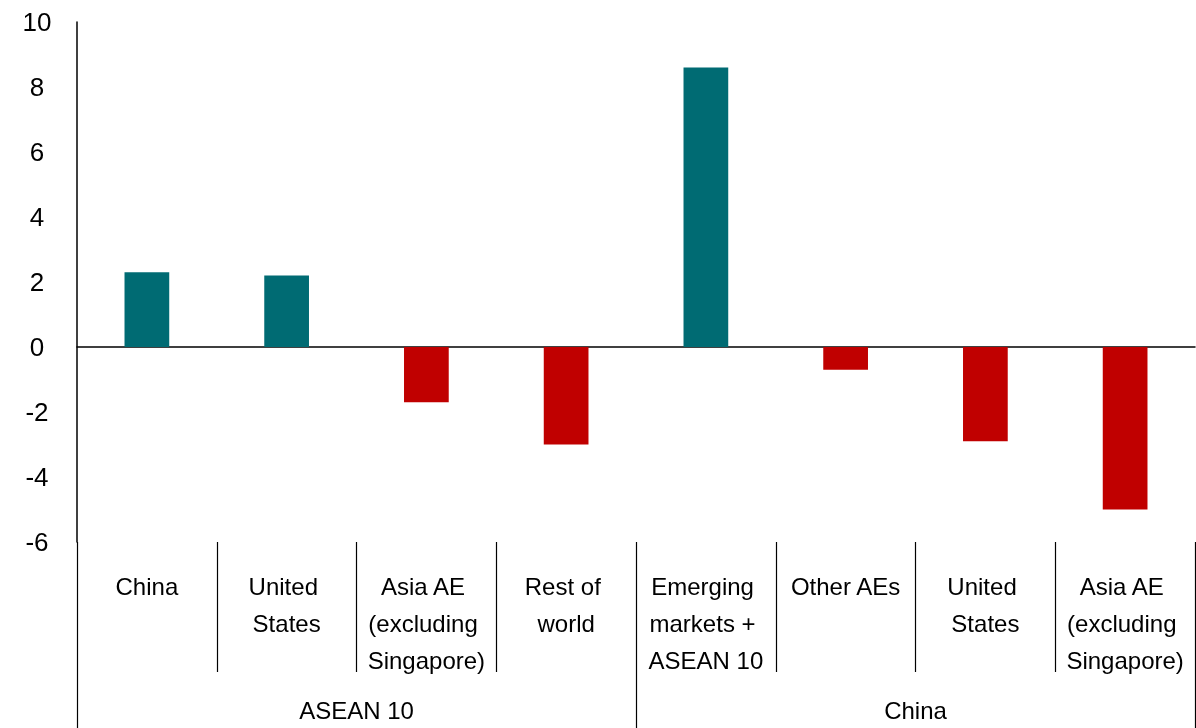 This screenshot has width=1196, height=728. I want to click on text: China, so click(916, 710).